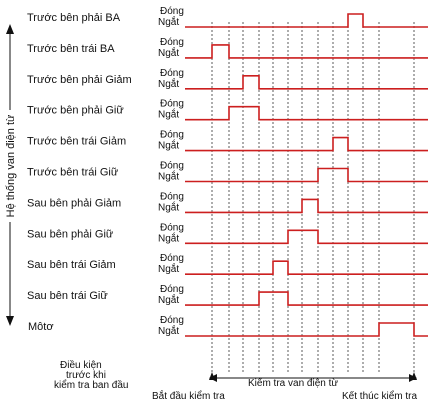  Describe the element at coordinates (86, 375) in the screenshot. I see `precondition-label-line2: trước khi` at that location.